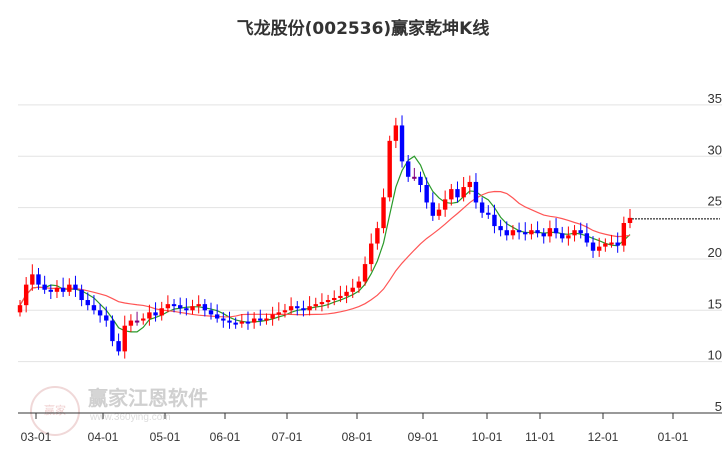 The image size is (726, 450). Describe the element at coordinates (130, 417) in the screenshot. I see `watermark-url: www.360ying.com` at that location.